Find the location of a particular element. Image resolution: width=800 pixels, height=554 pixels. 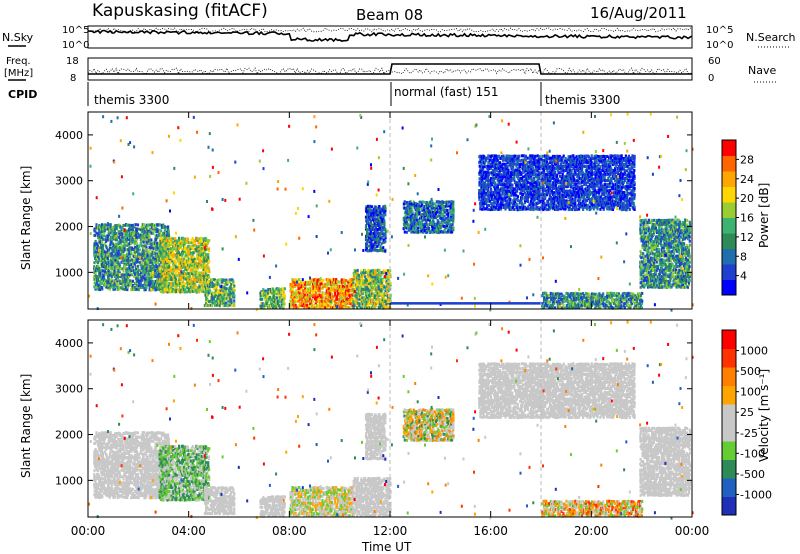

cpid-segment-1: themis 3300 is located at coordinates (131, 100).